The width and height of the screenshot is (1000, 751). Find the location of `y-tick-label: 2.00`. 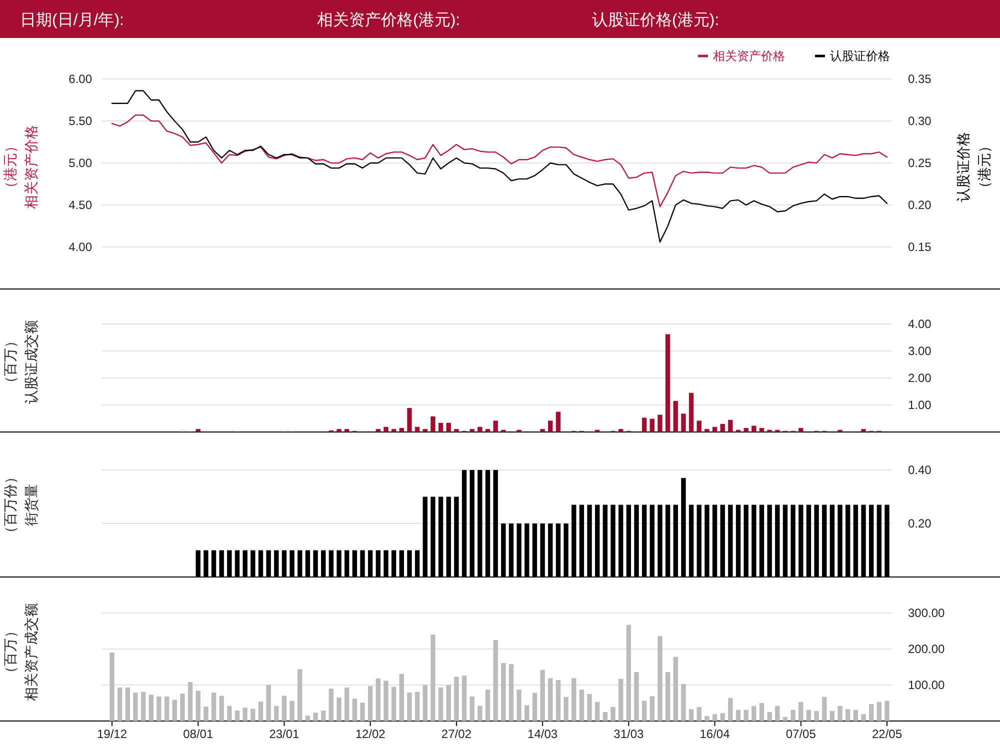

y-tick-label: 2.00 is located at coordinates (920, 378).